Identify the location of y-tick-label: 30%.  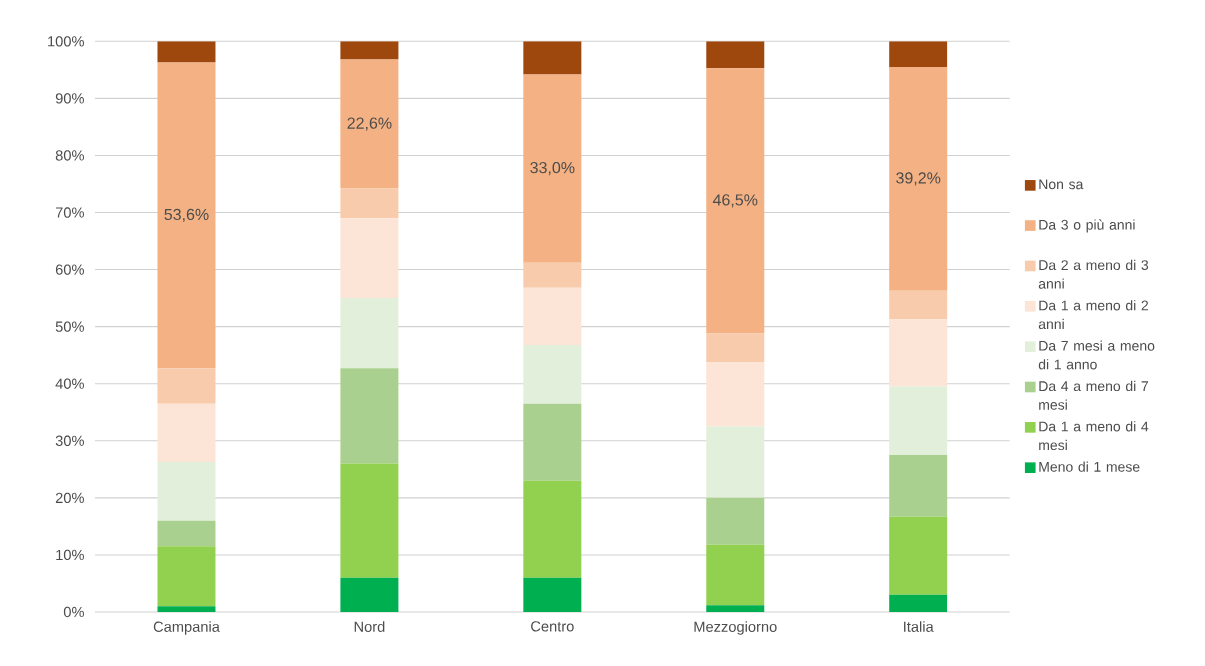
(69, 440).